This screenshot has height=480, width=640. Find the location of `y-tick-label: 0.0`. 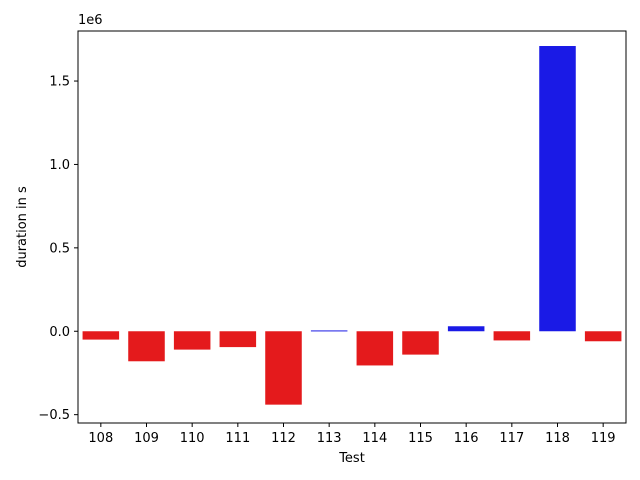

y-tick-label: 0.0 is located at coordinates (59, 332).